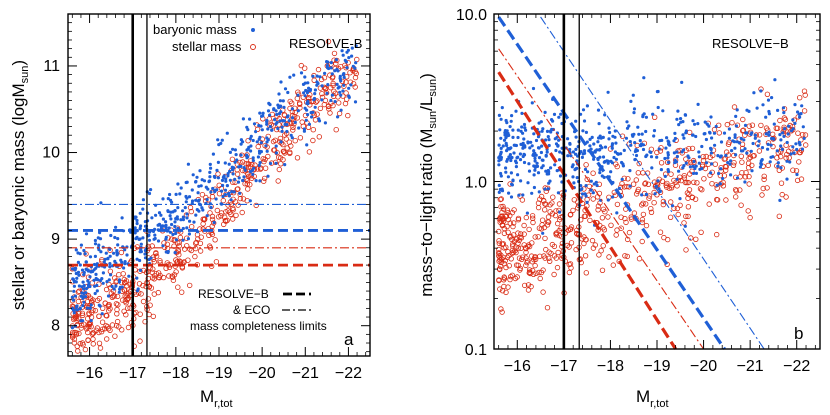 This screenshot has width=830, height=415. I want to click on panel-b-xlabel: Mr,tot, so click(652, 398).